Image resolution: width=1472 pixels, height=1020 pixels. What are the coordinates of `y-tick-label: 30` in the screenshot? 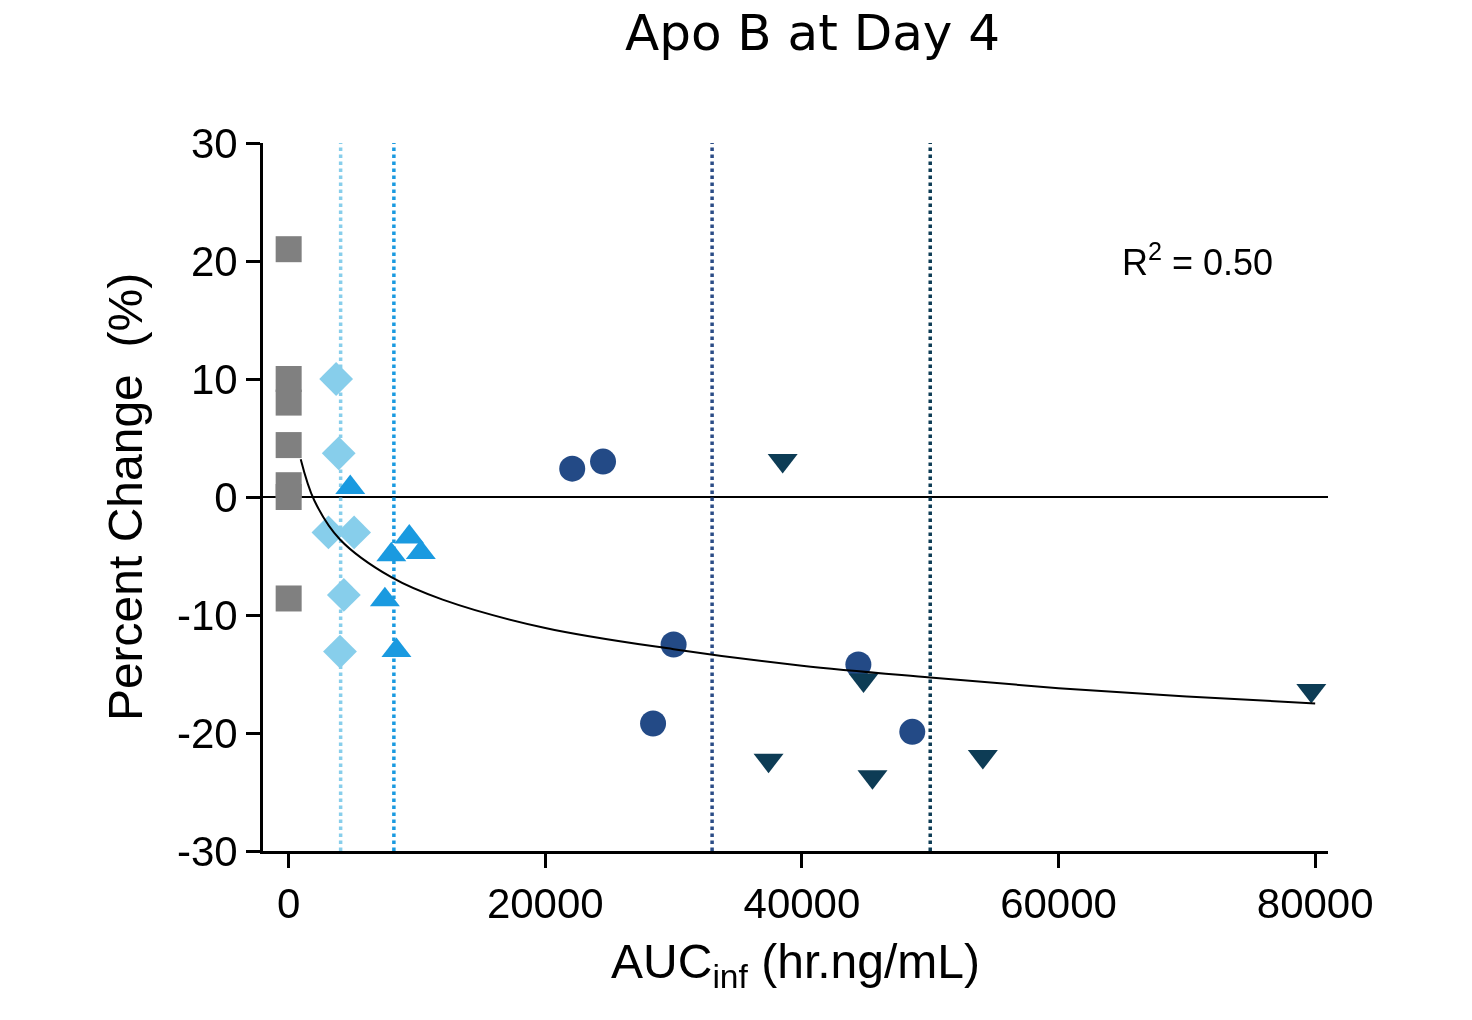 It's located at (214, 143).